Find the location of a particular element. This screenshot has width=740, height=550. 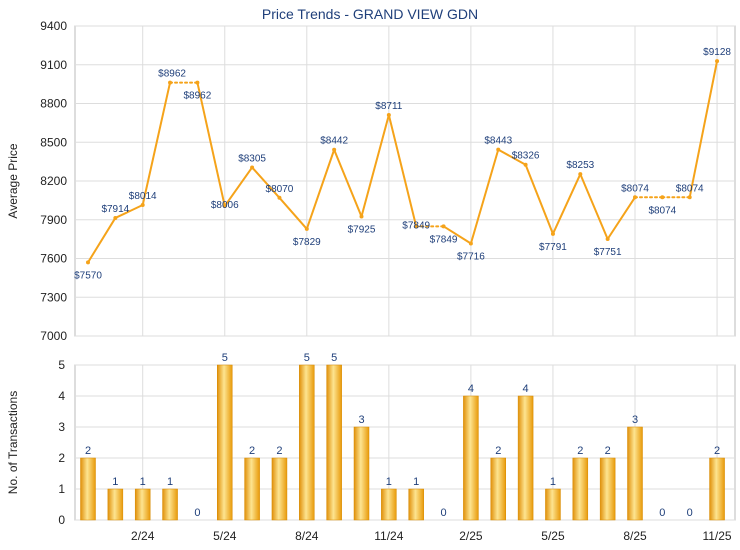

price-data-label: $8443 is located at coordinates (498, 141).